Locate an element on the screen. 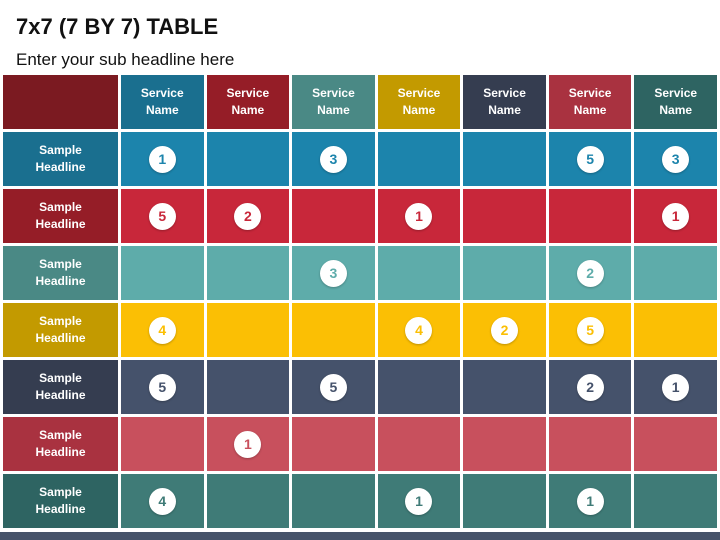 The height and width of the screenshot is (540, 720). column-header-4: Service Name is located at coordinates (419, 102).